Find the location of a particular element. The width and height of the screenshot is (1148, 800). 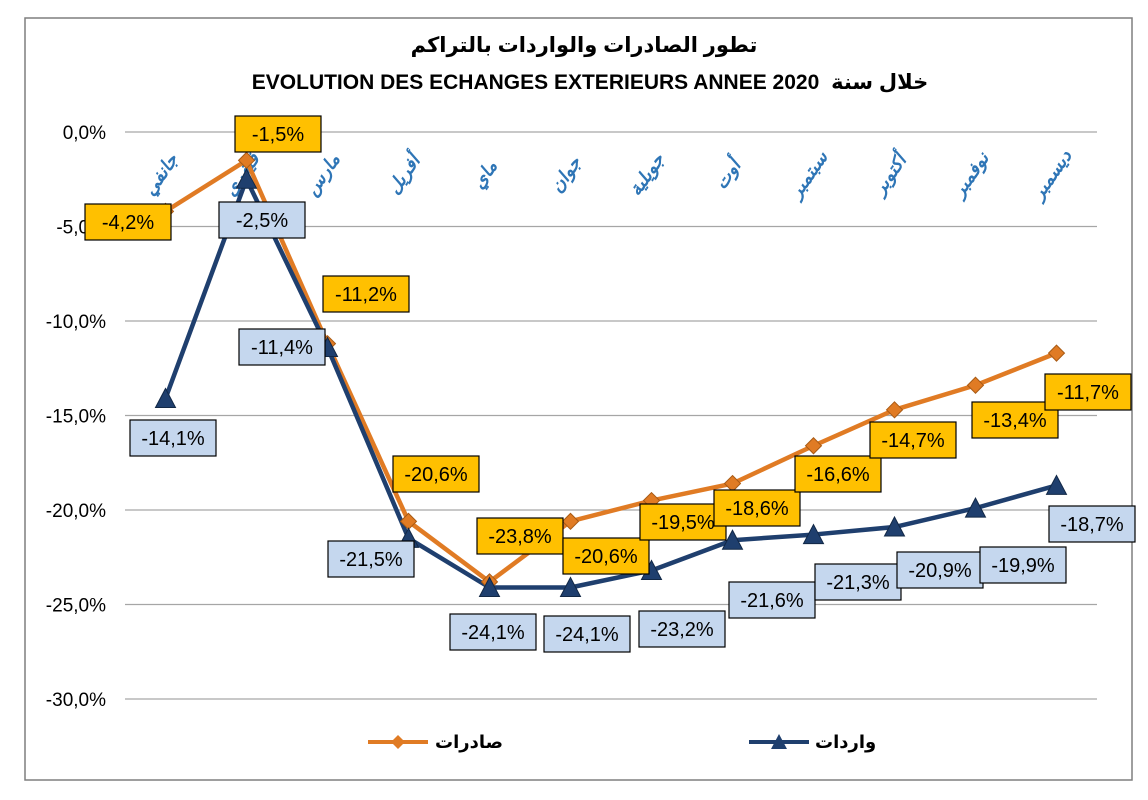

data-label-imports: -11,4% is located at coordinates (282, 348).